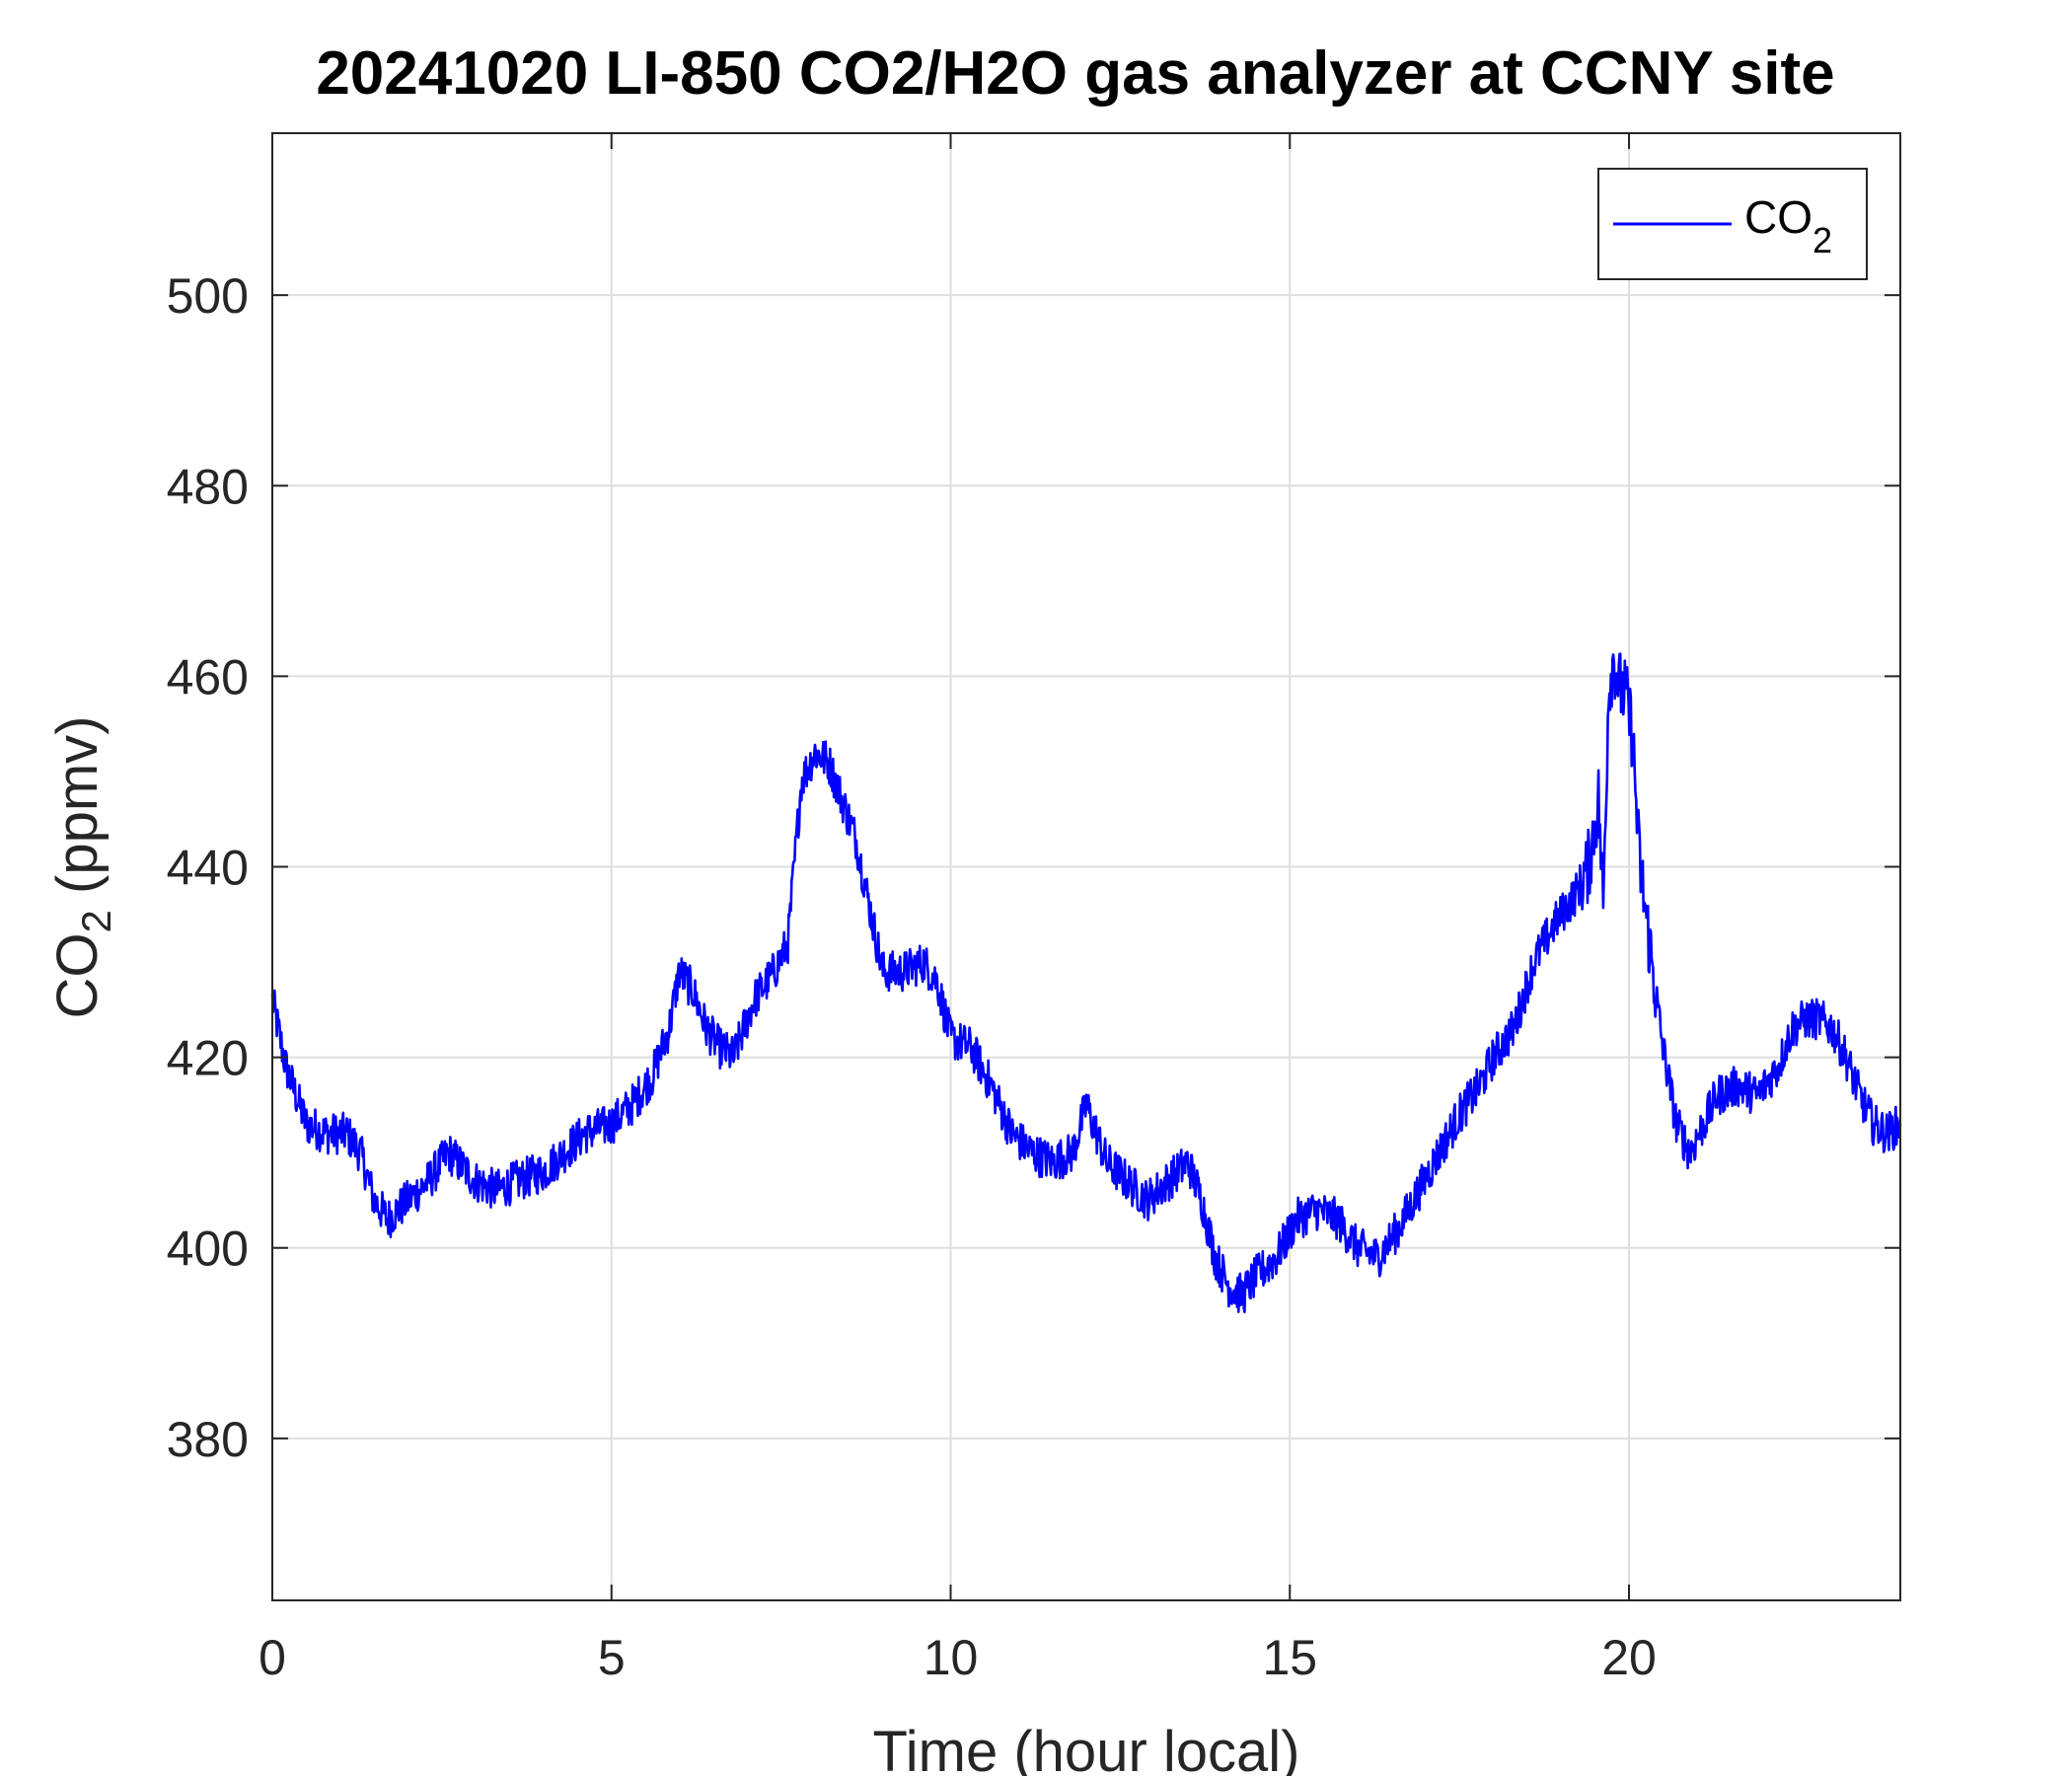 Image resolution: width=2072 pixels, height=1776 pixels. I want to click on x-tick-label: 20, so click(1629, 1658).